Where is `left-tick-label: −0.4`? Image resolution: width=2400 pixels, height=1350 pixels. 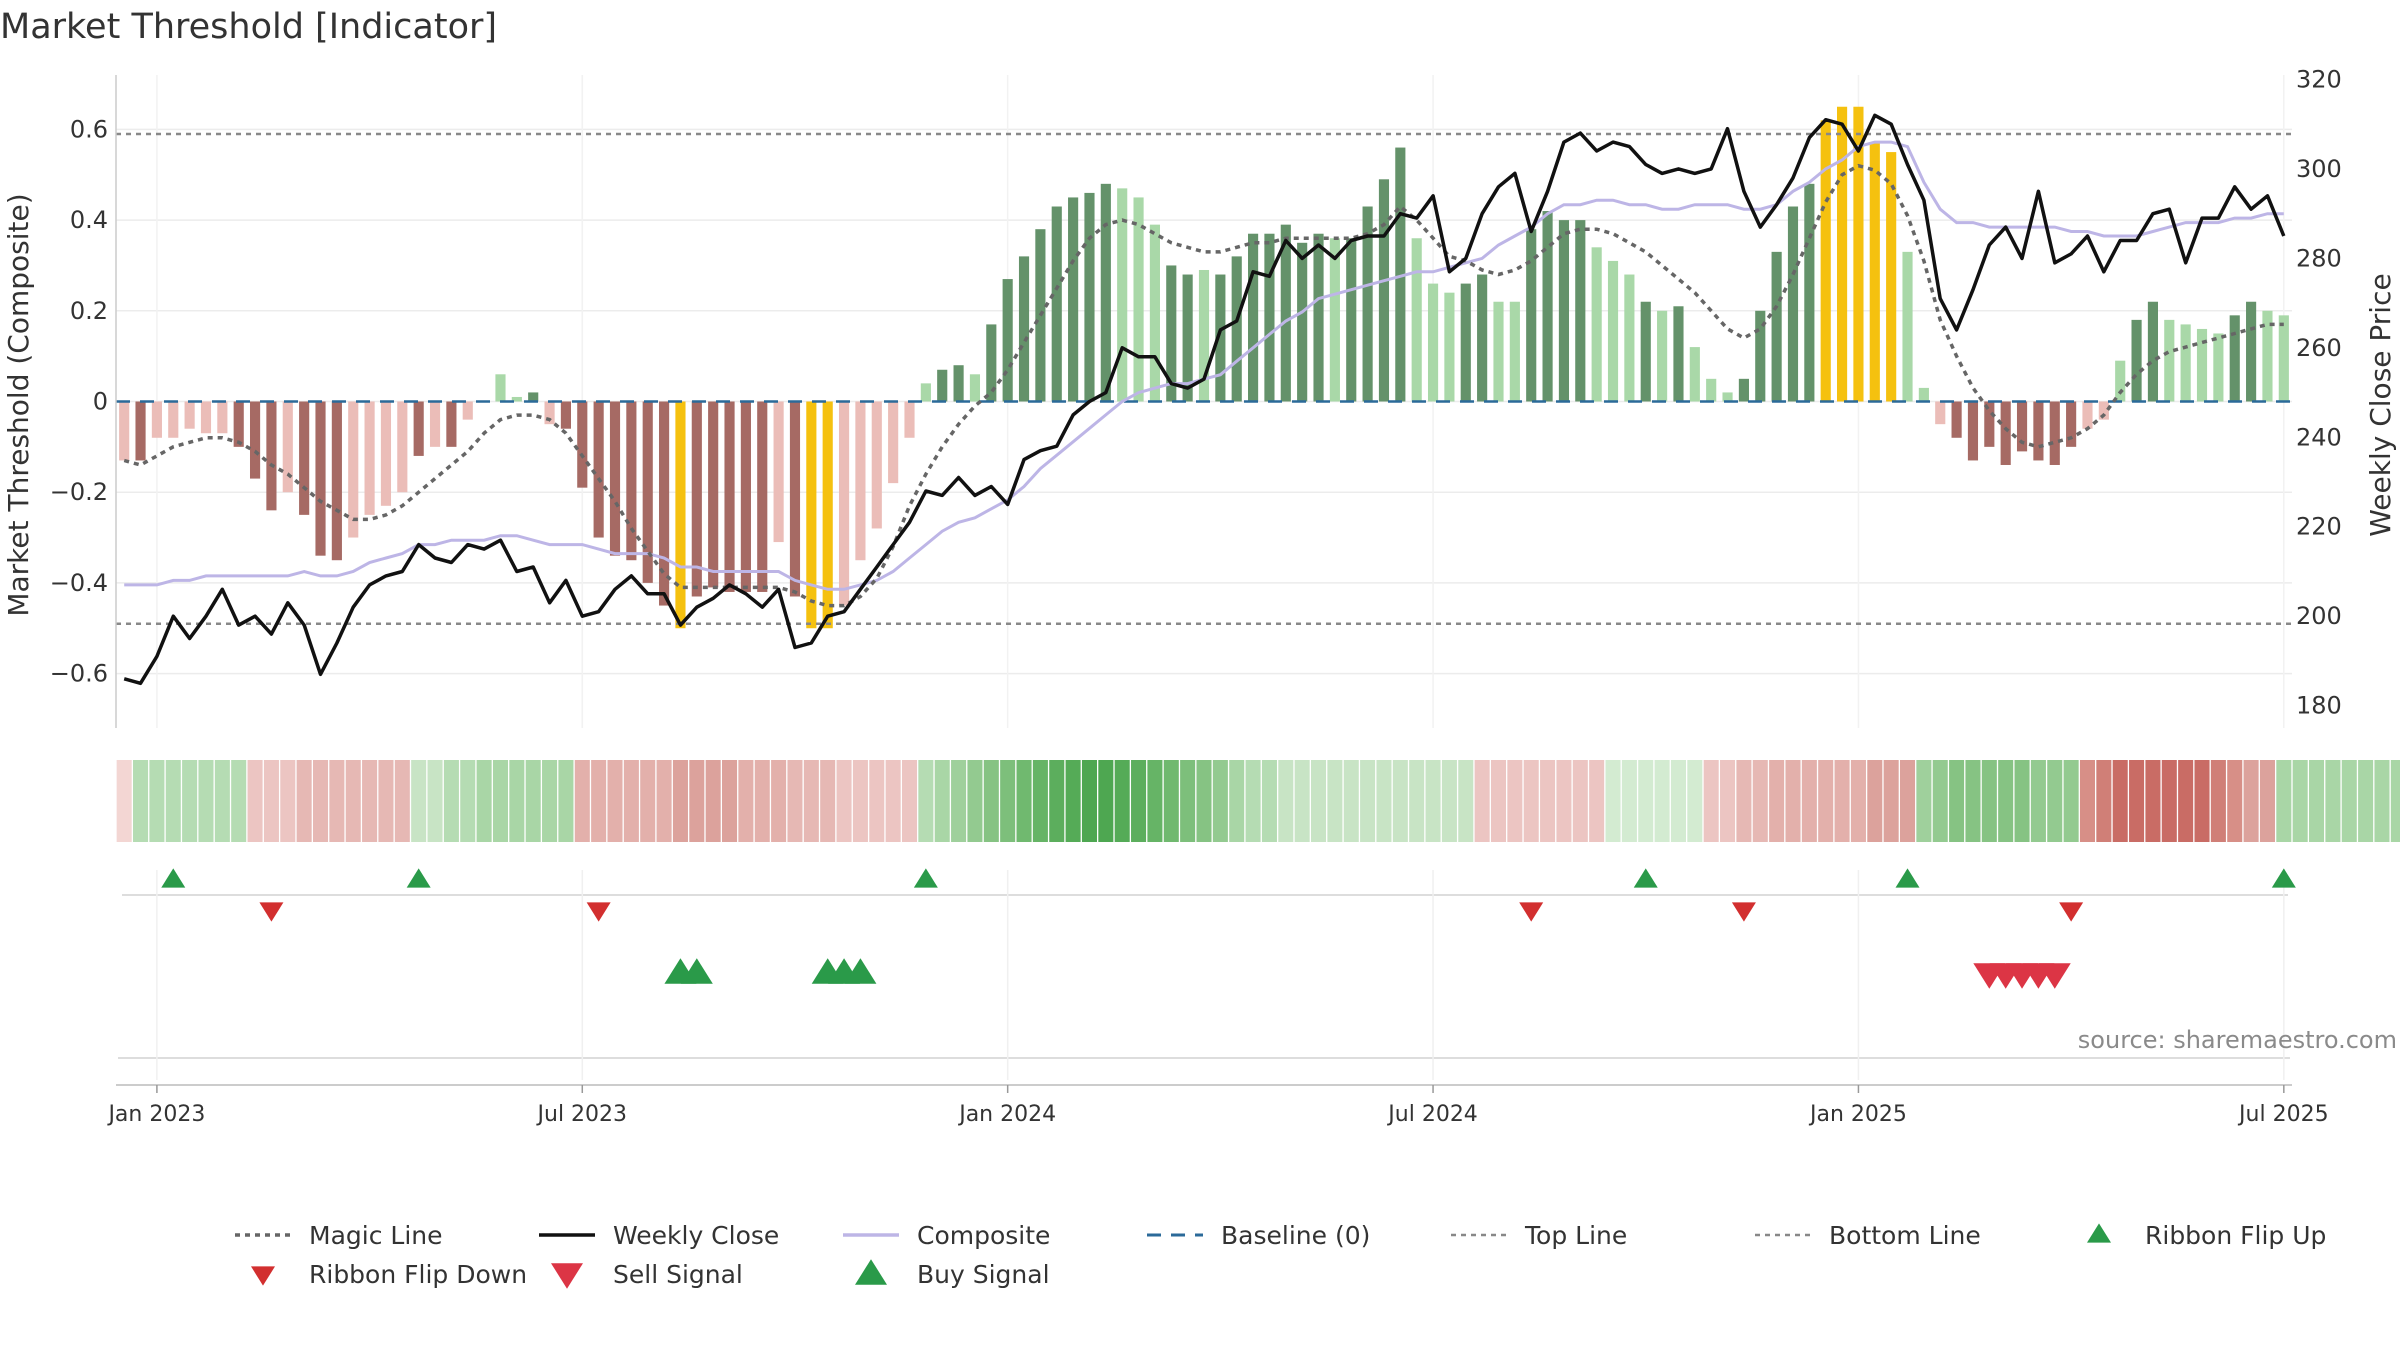
left-tick-label: −0.4 is located at coordinates (79, 583).